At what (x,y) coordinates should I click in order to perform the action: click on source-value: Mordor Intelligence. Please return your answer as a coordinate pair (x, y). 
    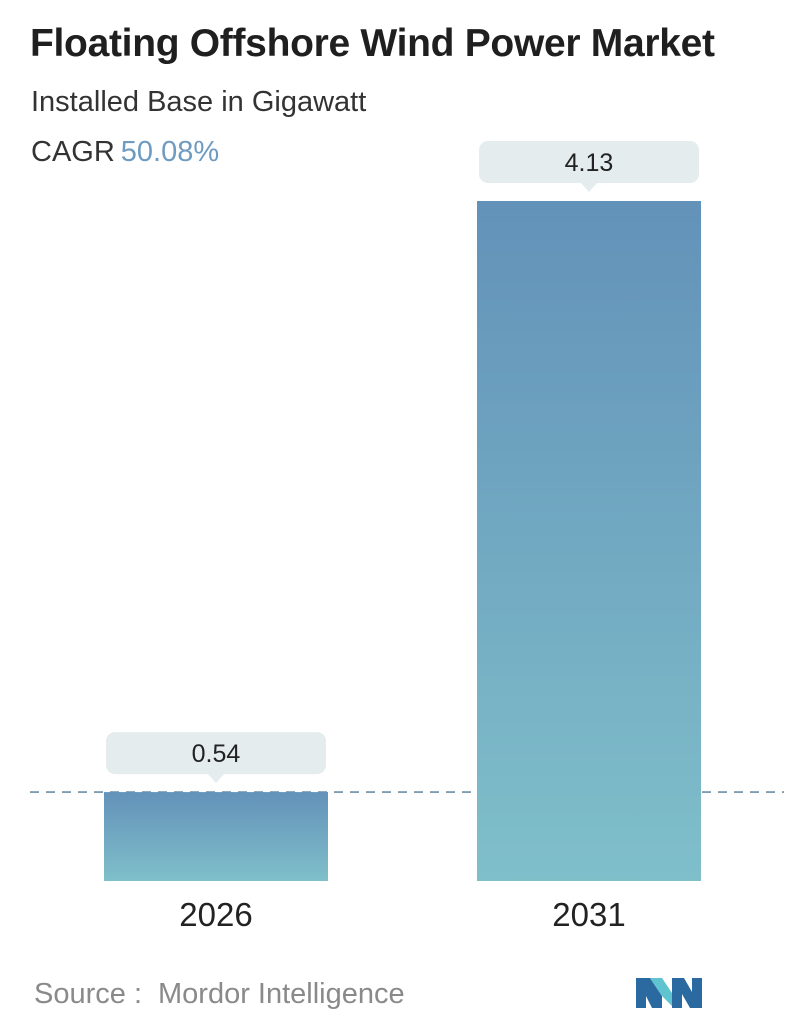
    Looking at the image, I should click on (281, 994).